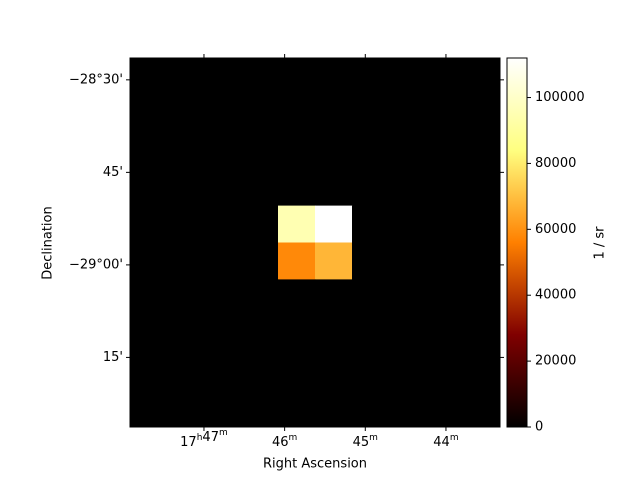 The height and width of the screenshot is (480, 640). What do you see at coordinates (113, 172) in the screenshot?
I see `y-tick-label: 45'` at bounding box center [113, 172].